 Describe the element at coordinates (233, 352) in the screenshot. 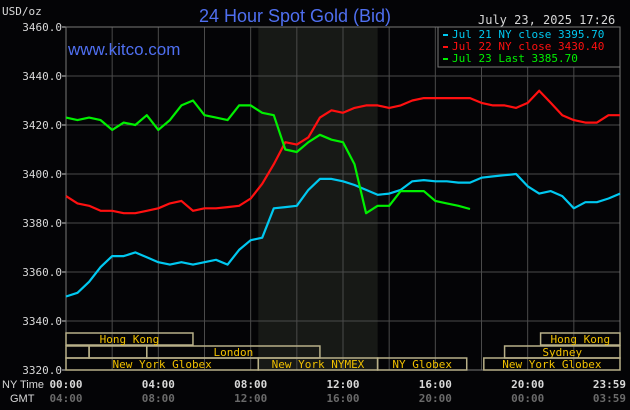

I see `session-label: London` at that location.